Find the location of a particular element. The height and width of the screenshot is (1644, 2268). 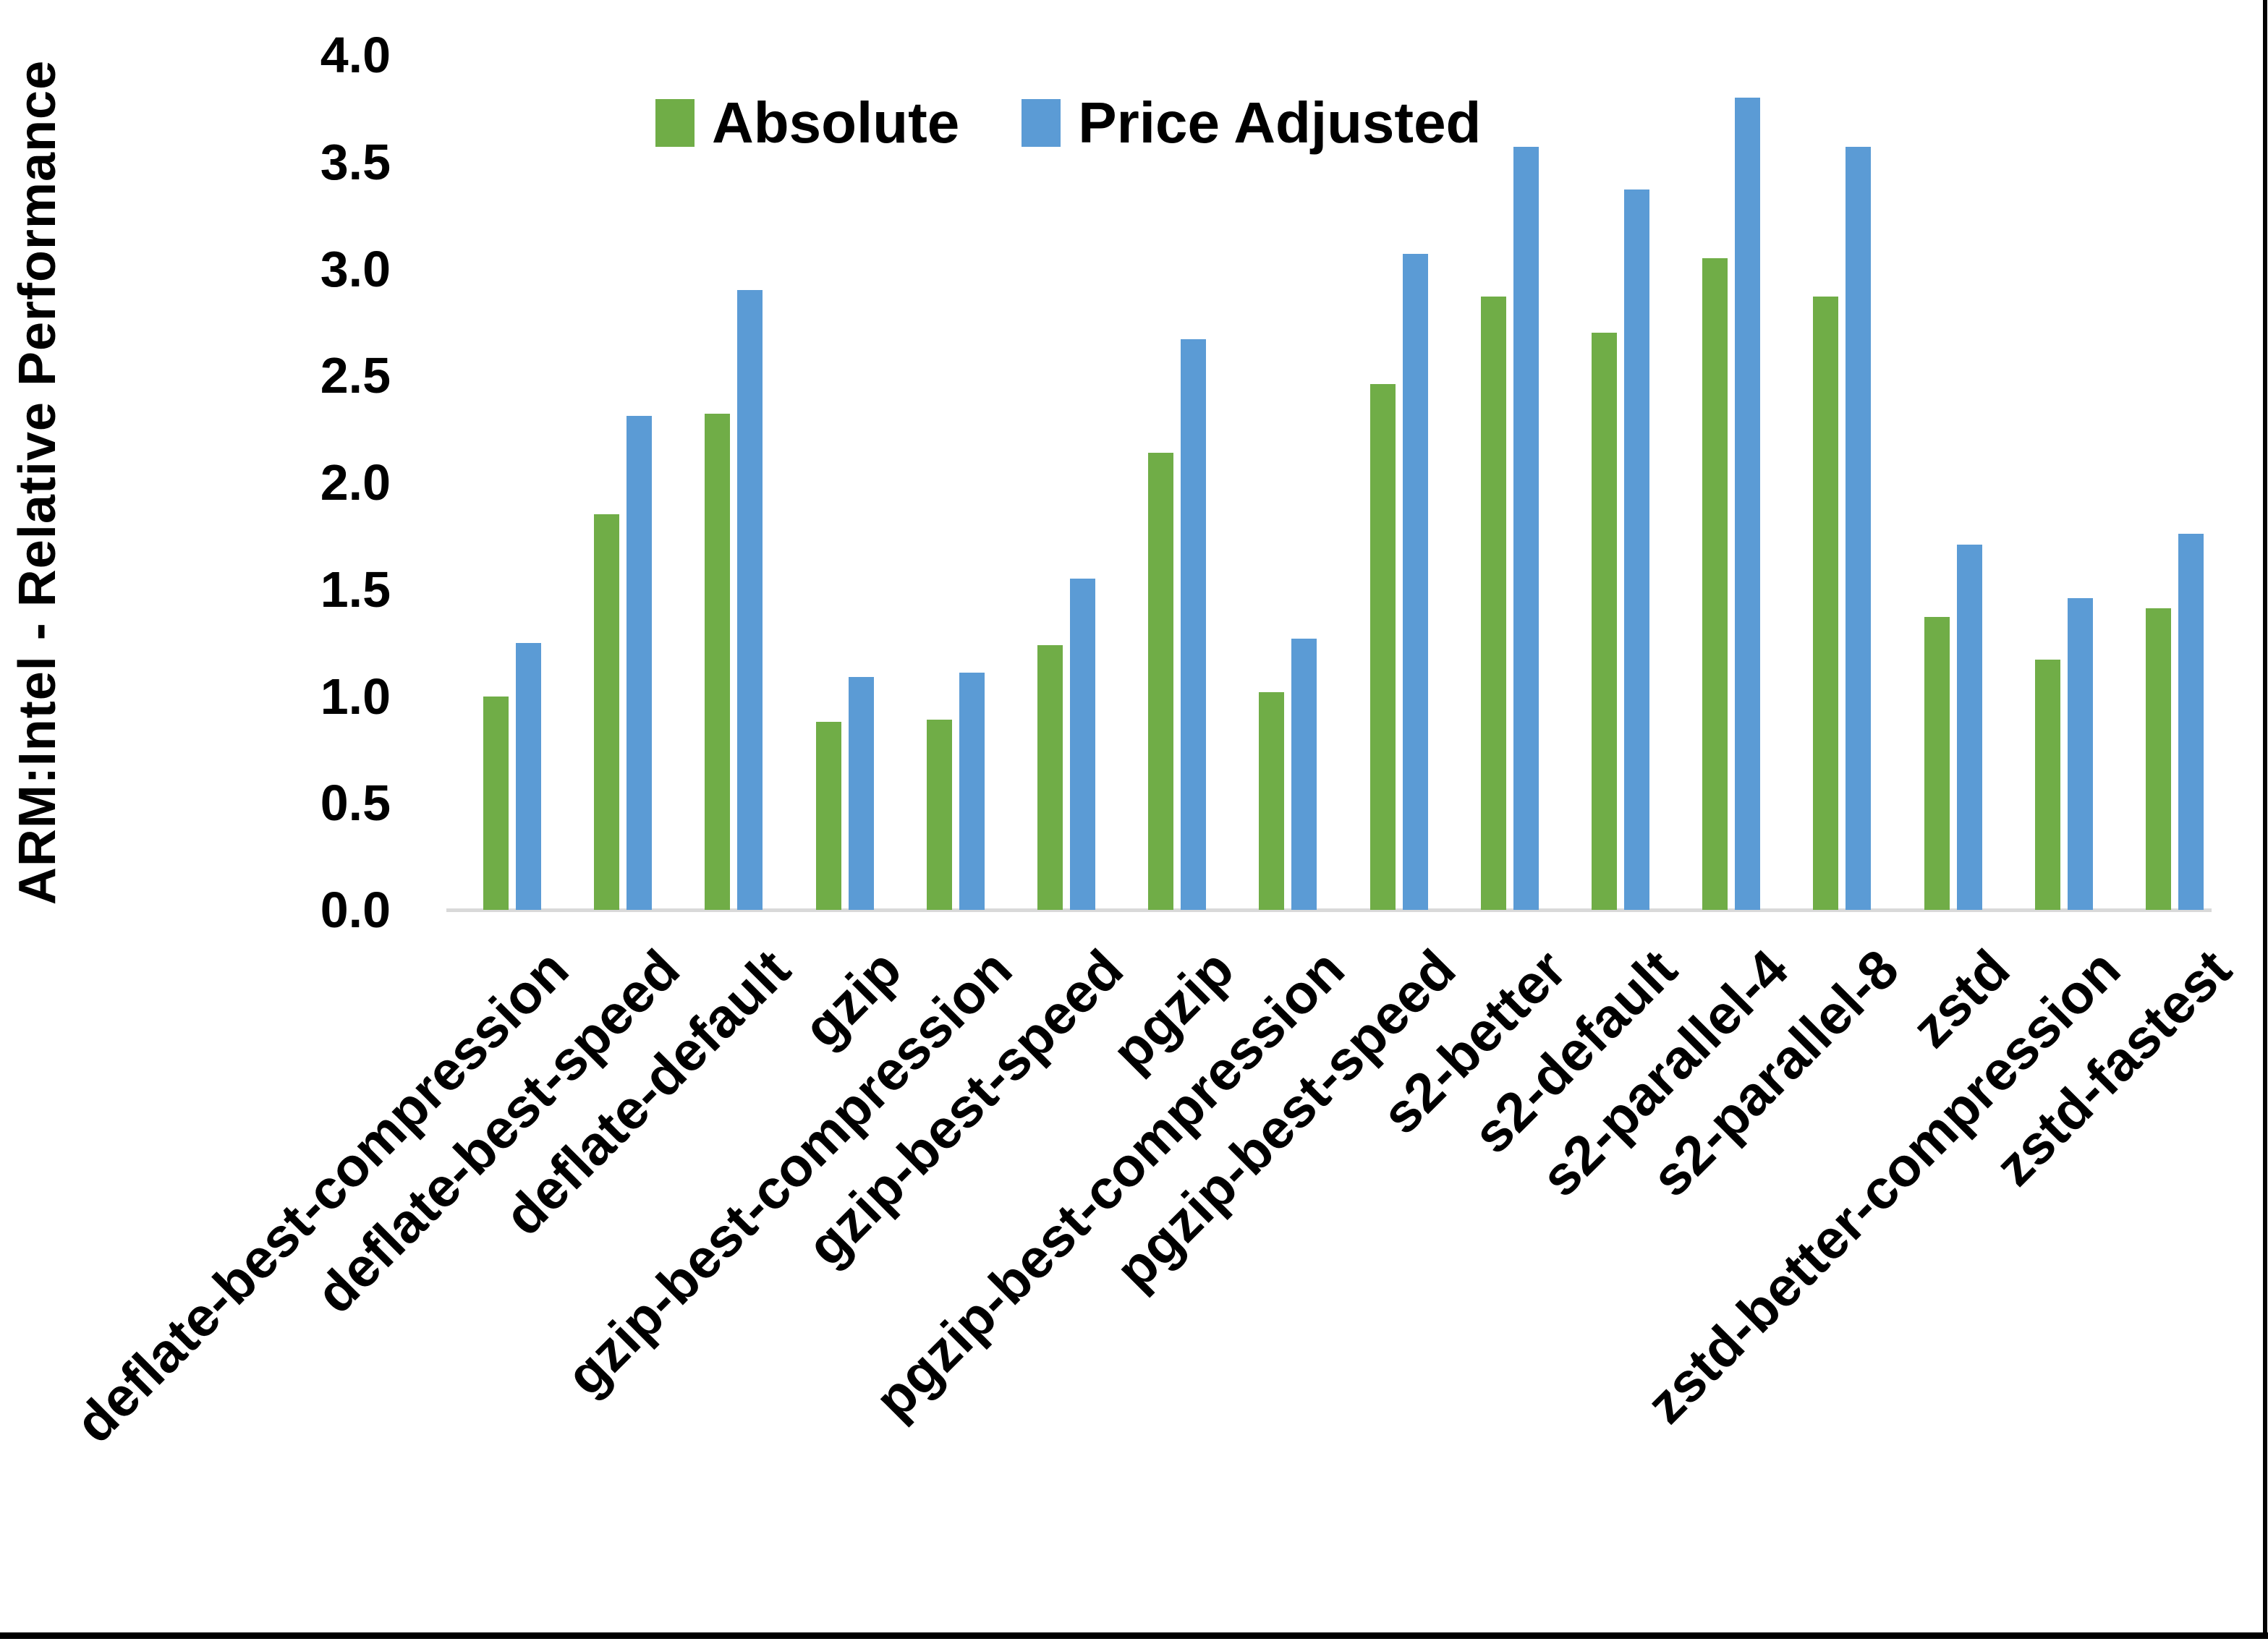

screenshot-bottom-border is located at coordinates (1134, 1635).